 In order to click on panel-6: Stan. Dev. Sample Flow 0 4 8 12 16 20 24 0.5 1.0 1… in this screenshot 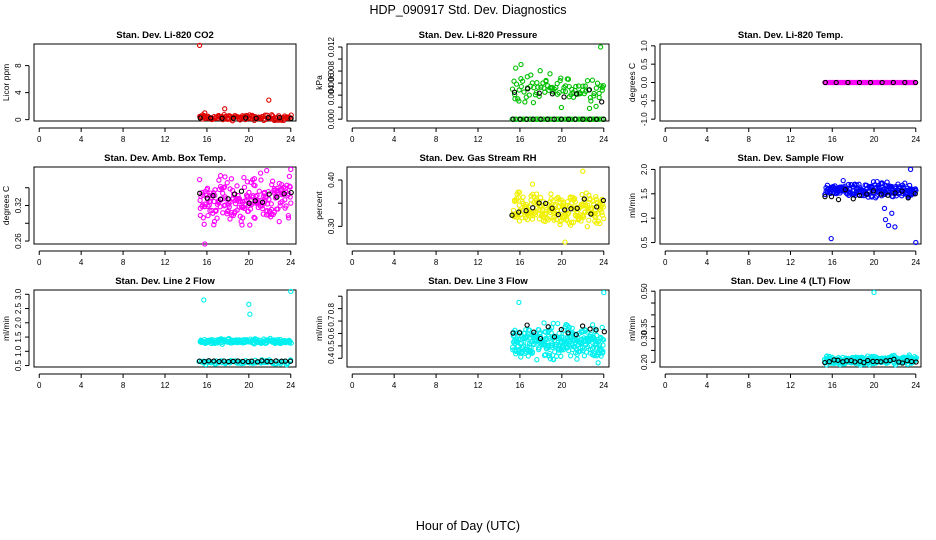, I will do `click(774, 210)`.